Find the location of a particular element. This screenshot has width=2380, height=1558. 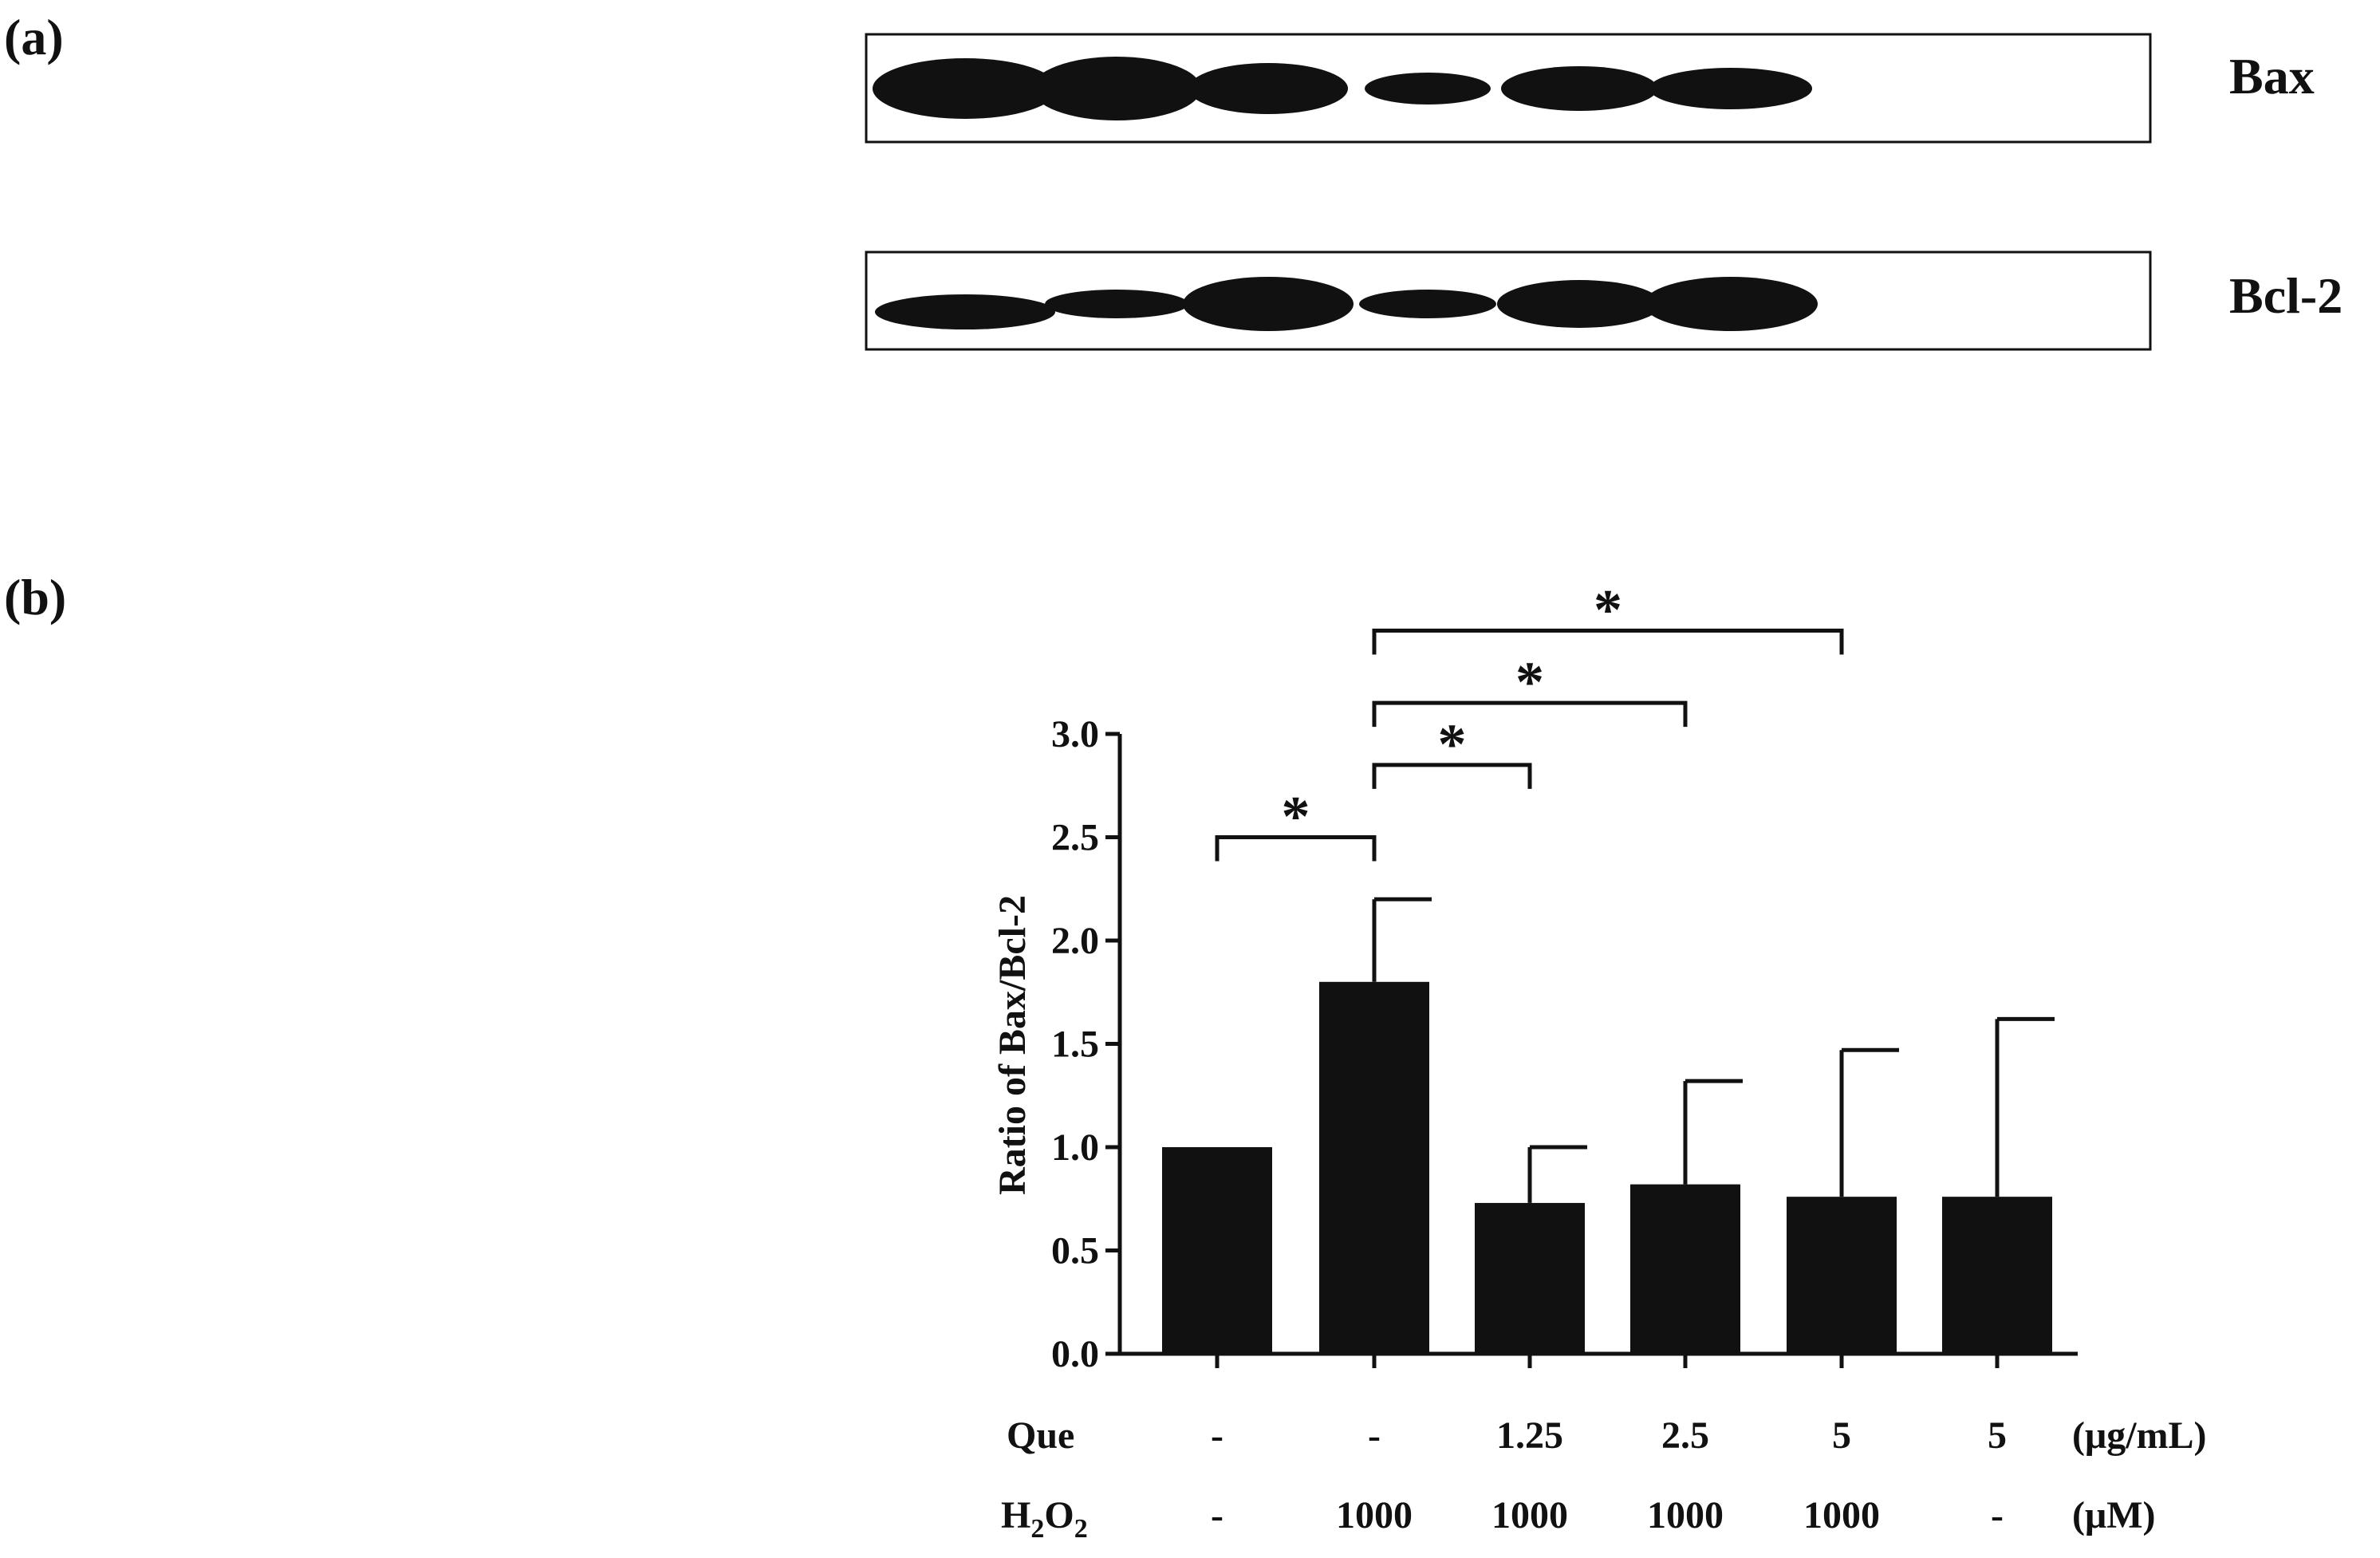

row-values-que: - - 1.25 2.5 5 5 is located at coordinates (1609, 1435).